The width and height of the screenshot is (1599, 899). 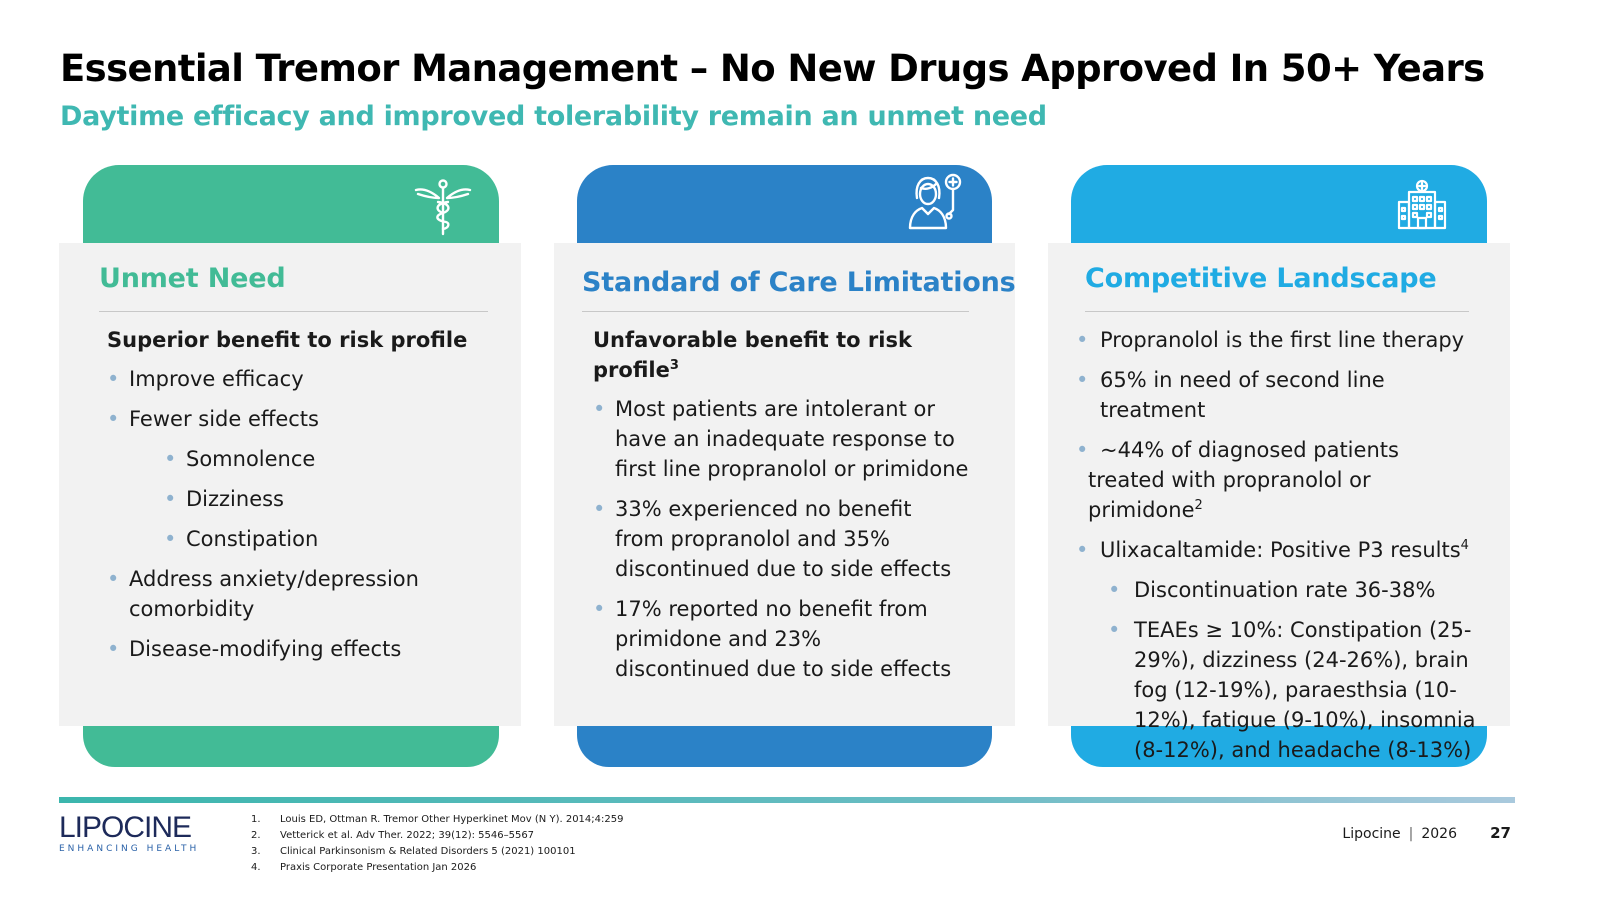 What do you see at coordinates (287, 340) in the screenshot?
I see `card-unmet-need-subhead: Superior benefit to risk profile` at bounding box center [287, 340].